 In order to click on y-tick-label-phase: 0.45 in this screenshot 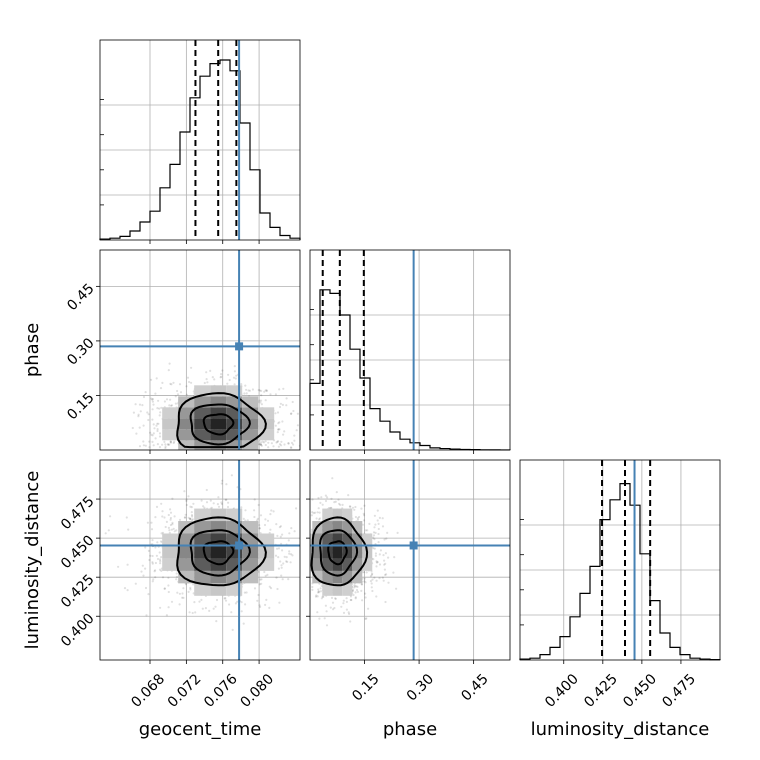, I will do `click(80, 297)`.